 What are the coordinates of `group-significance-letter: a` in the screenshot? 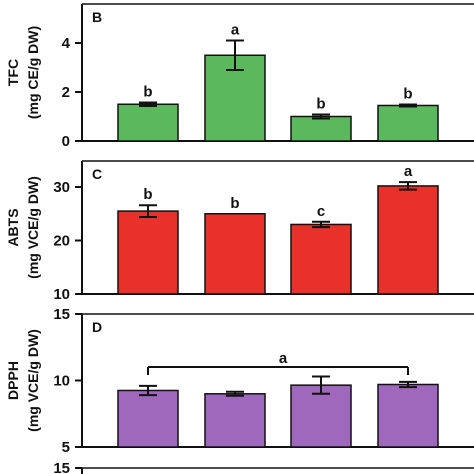 It's located at (283, 358).